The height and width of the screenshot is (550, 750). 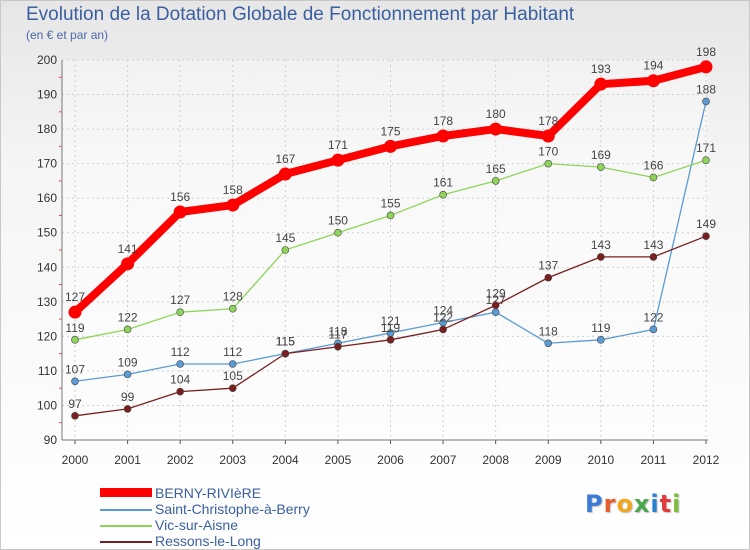 I want to click on y-tick-label: 90, so click(x=51, y=440).